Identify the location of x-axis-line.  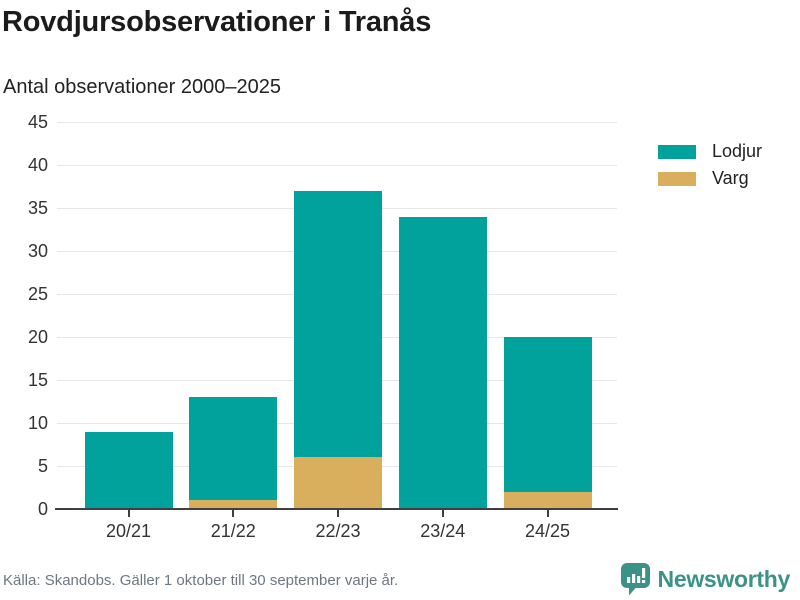
(336, 509).